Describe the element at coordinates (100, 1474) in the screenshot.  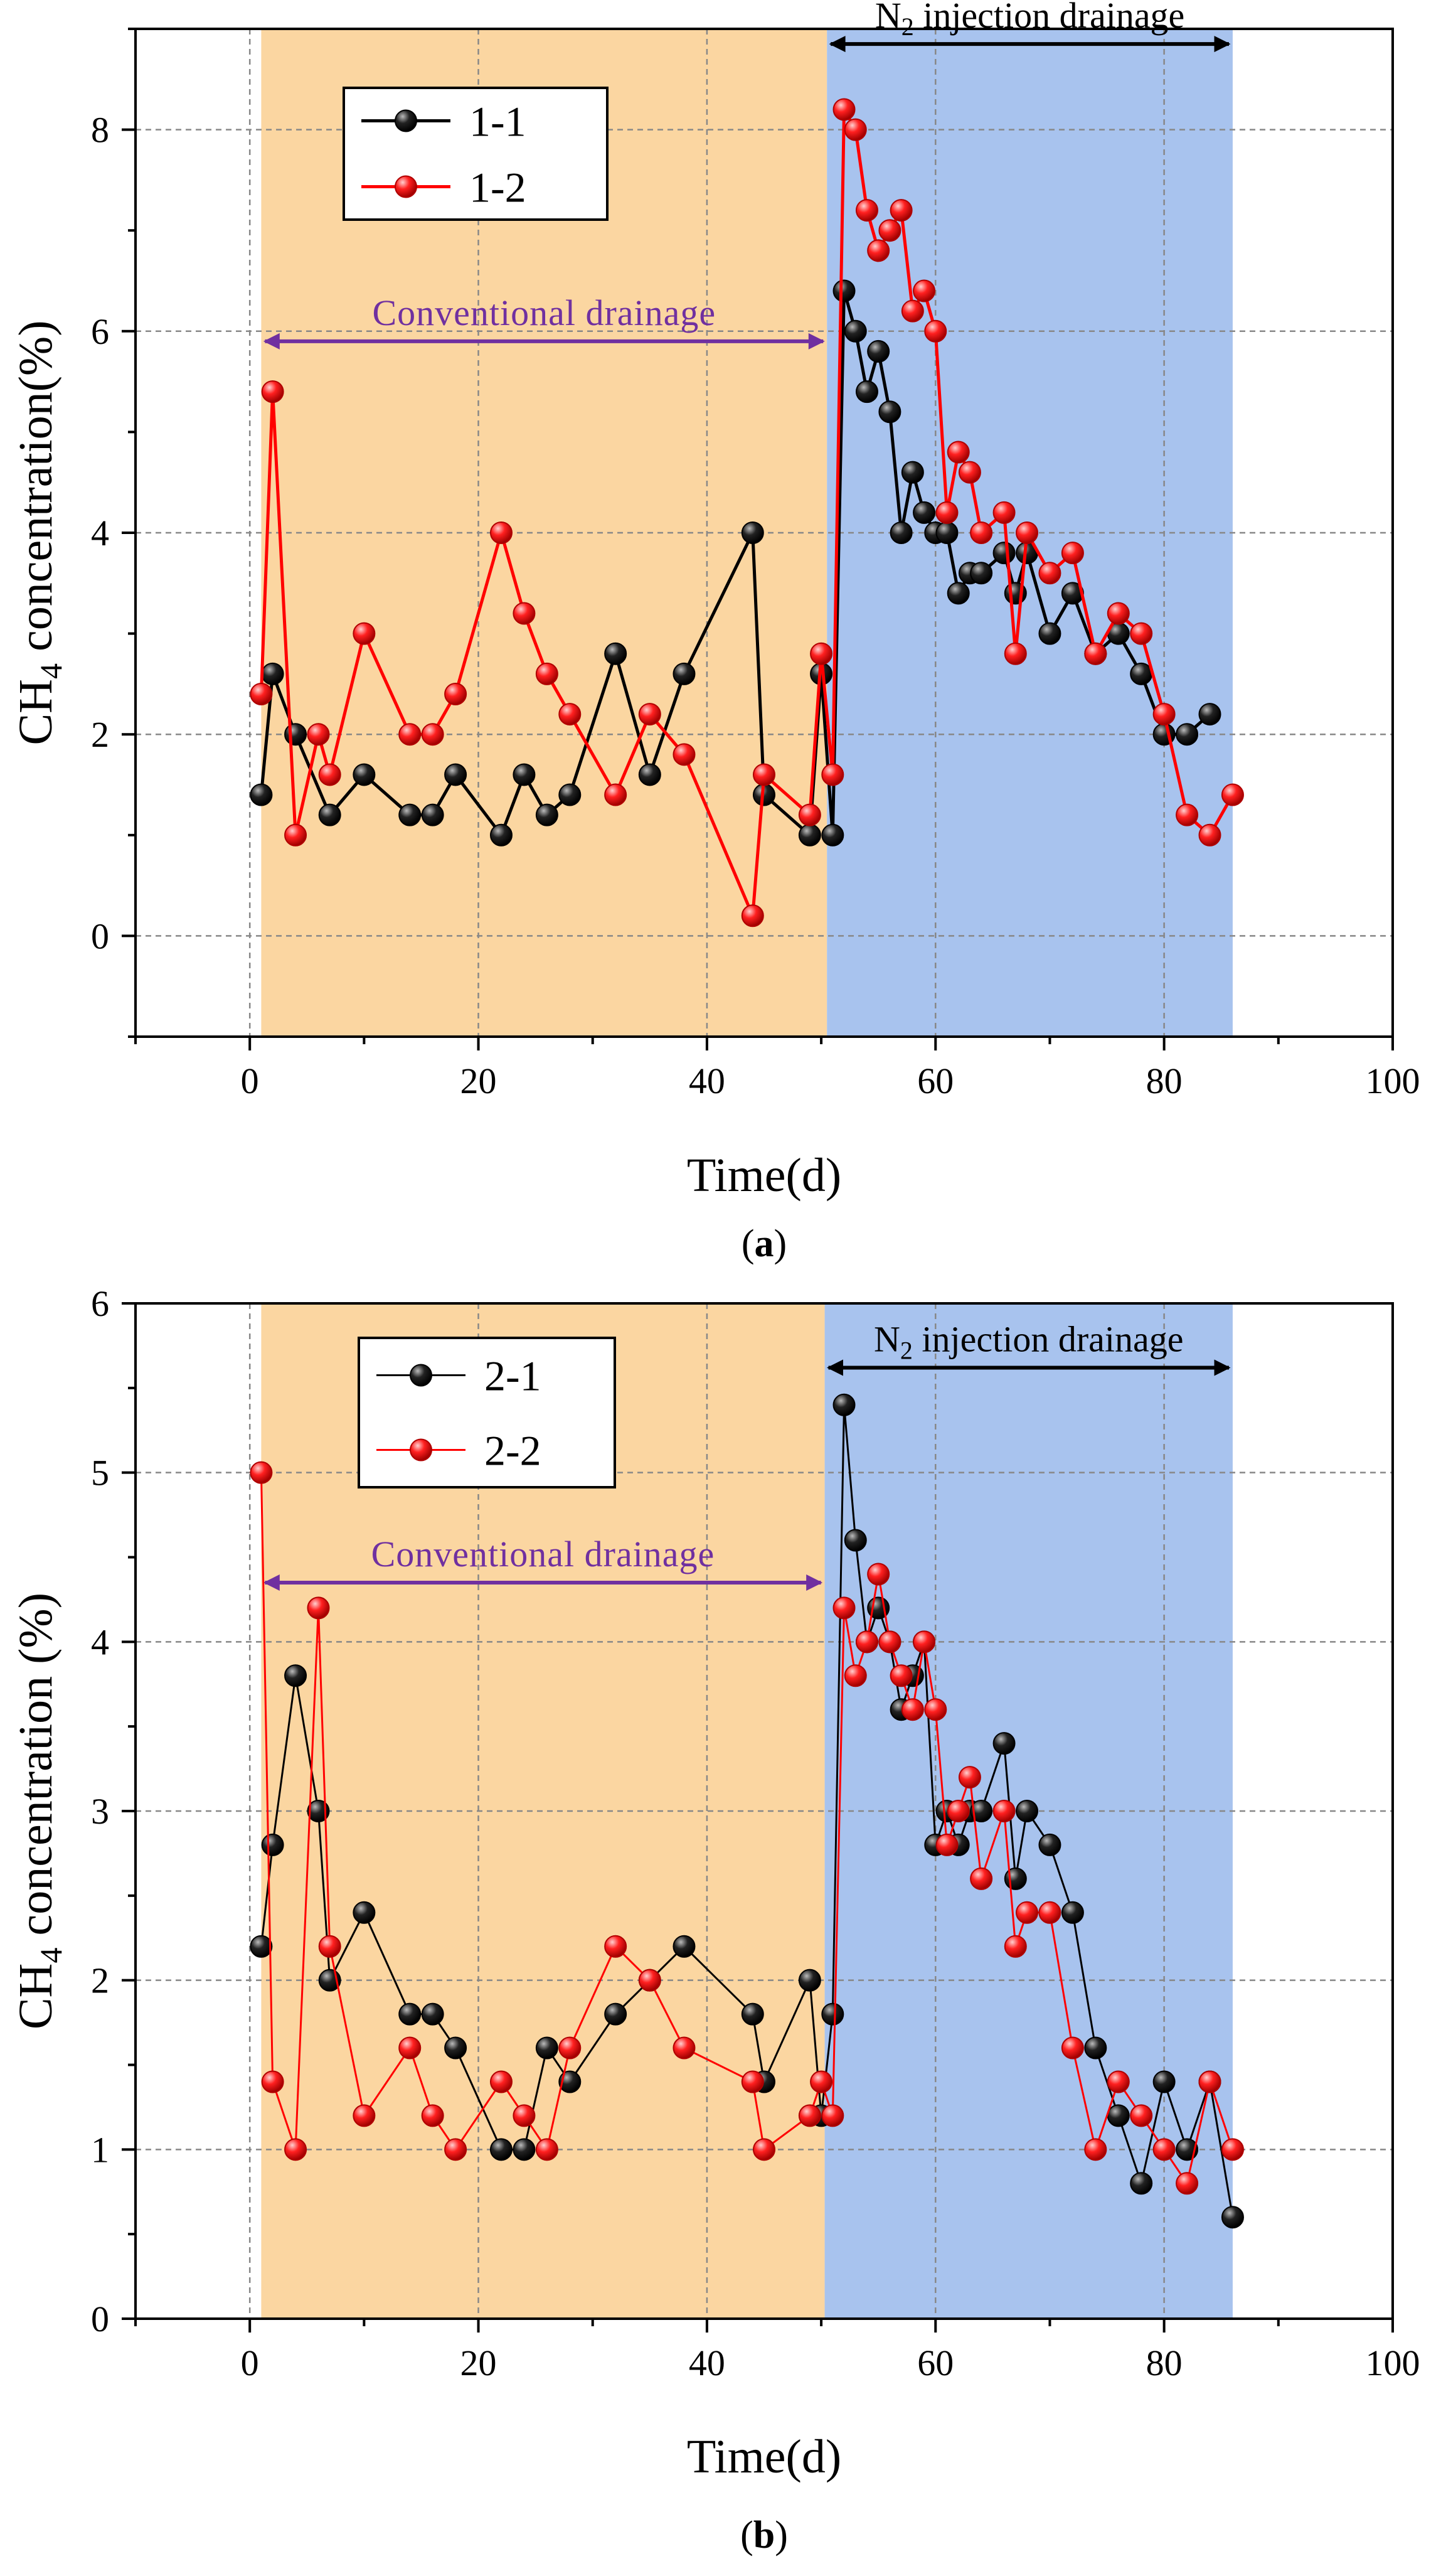
I see `y-tick-label: 5` at that location.